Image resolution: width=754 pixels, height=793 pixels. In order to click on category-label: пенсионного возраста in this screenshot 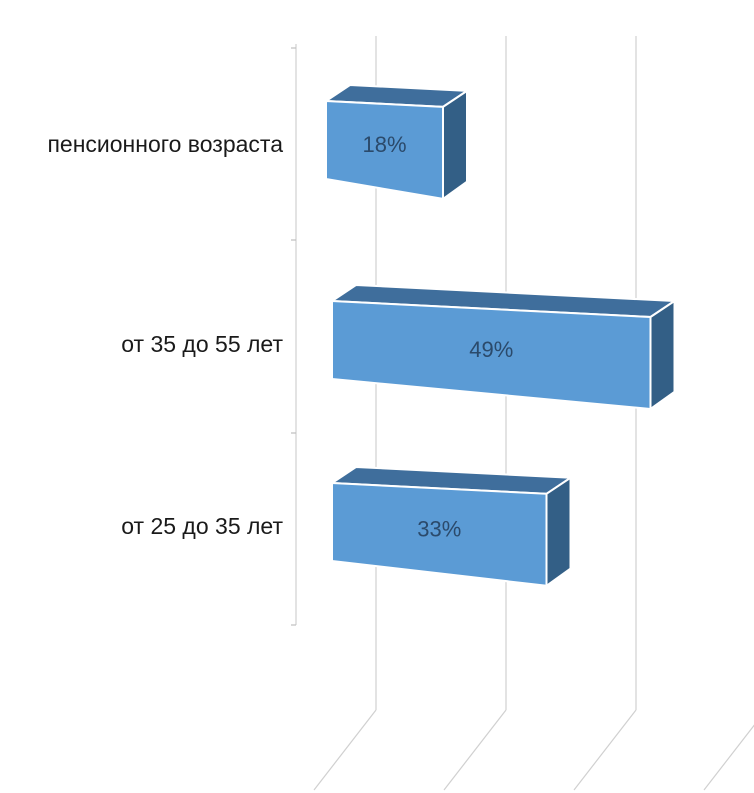, I will do `click(165, 144)`.